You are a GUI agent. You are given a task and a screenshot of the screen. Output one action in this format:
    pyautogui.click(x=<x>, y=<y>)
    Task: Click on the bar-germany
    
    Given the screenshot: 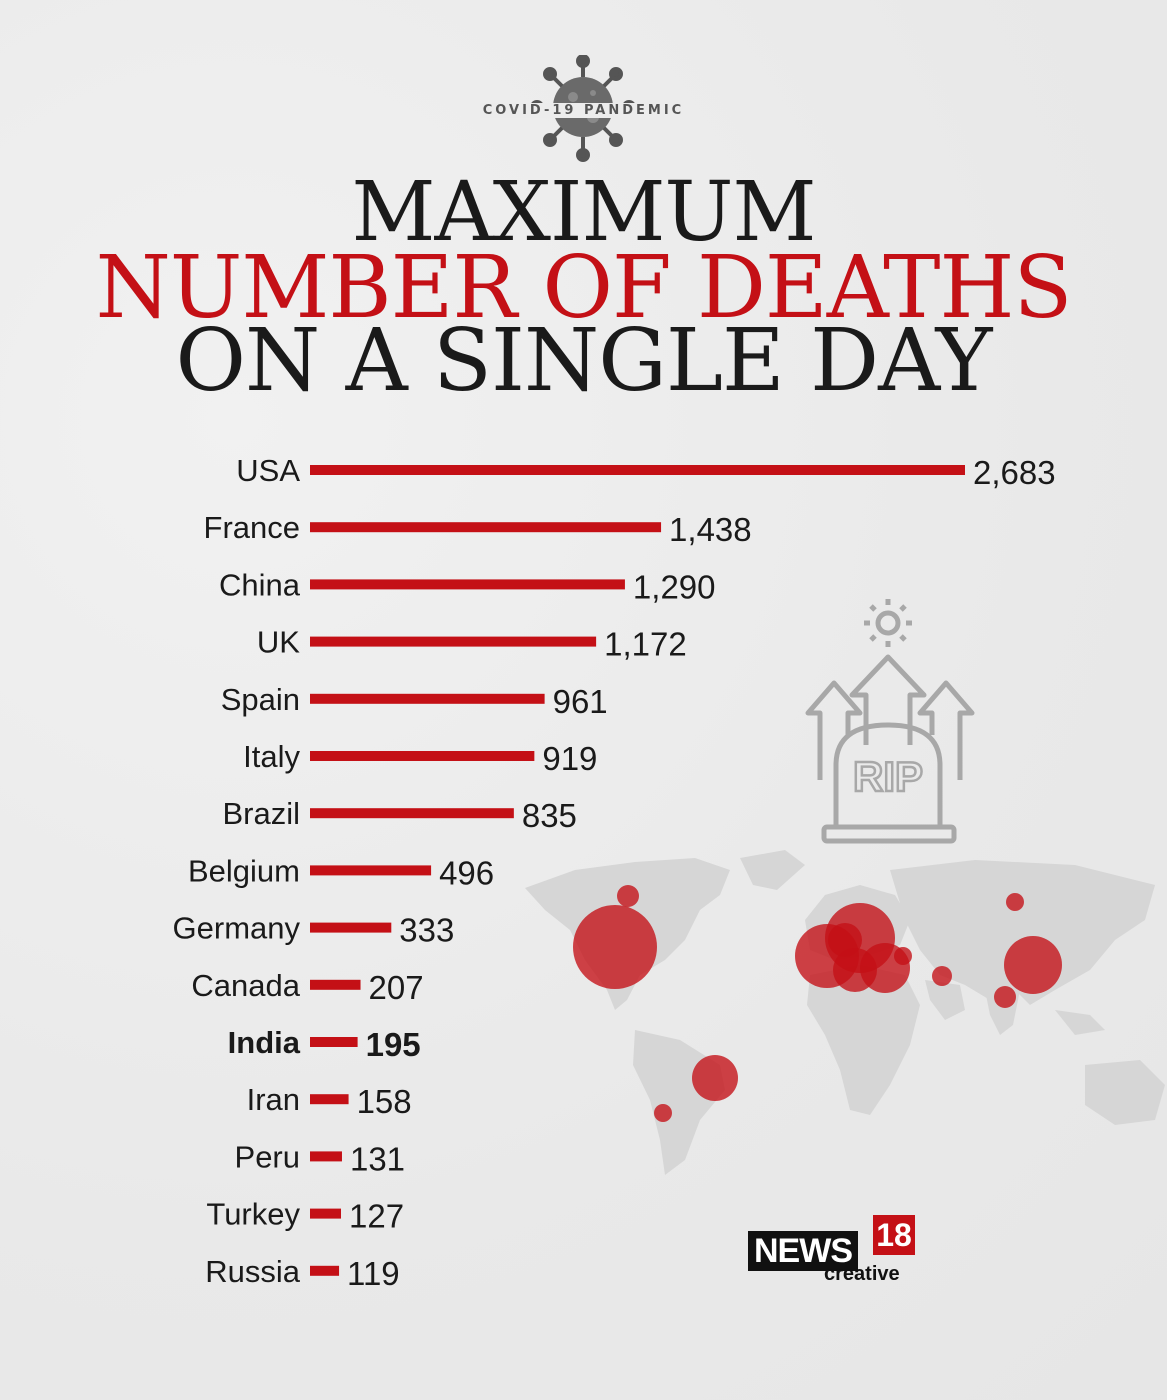 What is the action you would take?
    pyautogui.click(x=351, y=927)
    